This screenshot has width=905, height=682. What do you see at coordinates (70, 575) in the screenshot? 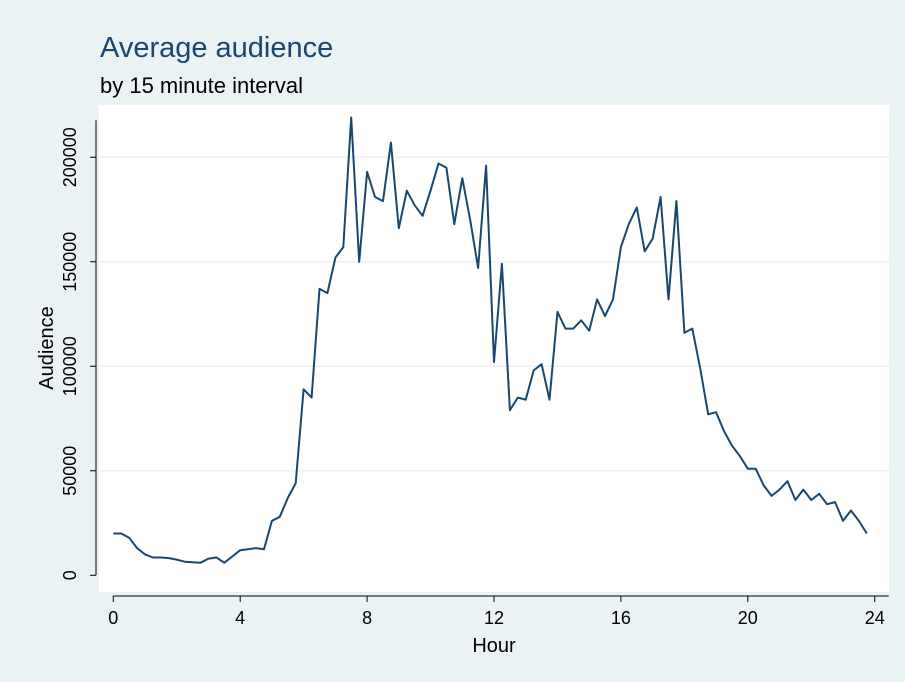
I see `y-tick-label: 0` at bounding box center [70, 575].